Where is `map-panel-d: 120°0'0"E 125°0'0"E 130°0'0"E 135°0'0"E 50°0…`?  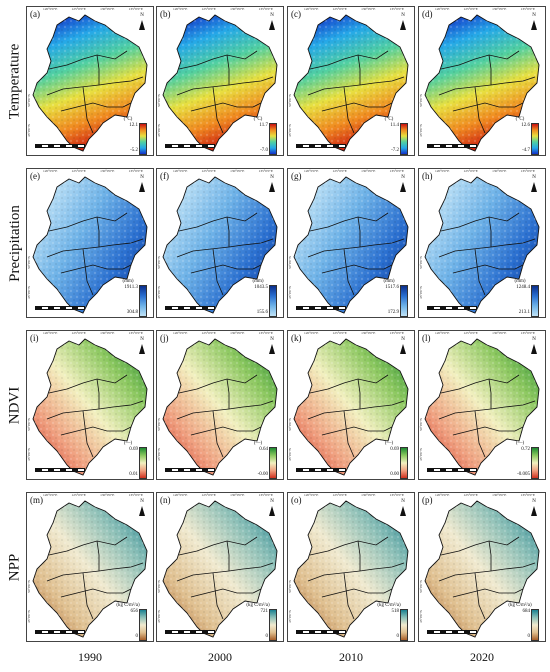
map-panel-d: 120°0'0"E 125°0'0"E 130°0'0"E 135°0'0"E 50°0… is located at coordinates (482, 81).